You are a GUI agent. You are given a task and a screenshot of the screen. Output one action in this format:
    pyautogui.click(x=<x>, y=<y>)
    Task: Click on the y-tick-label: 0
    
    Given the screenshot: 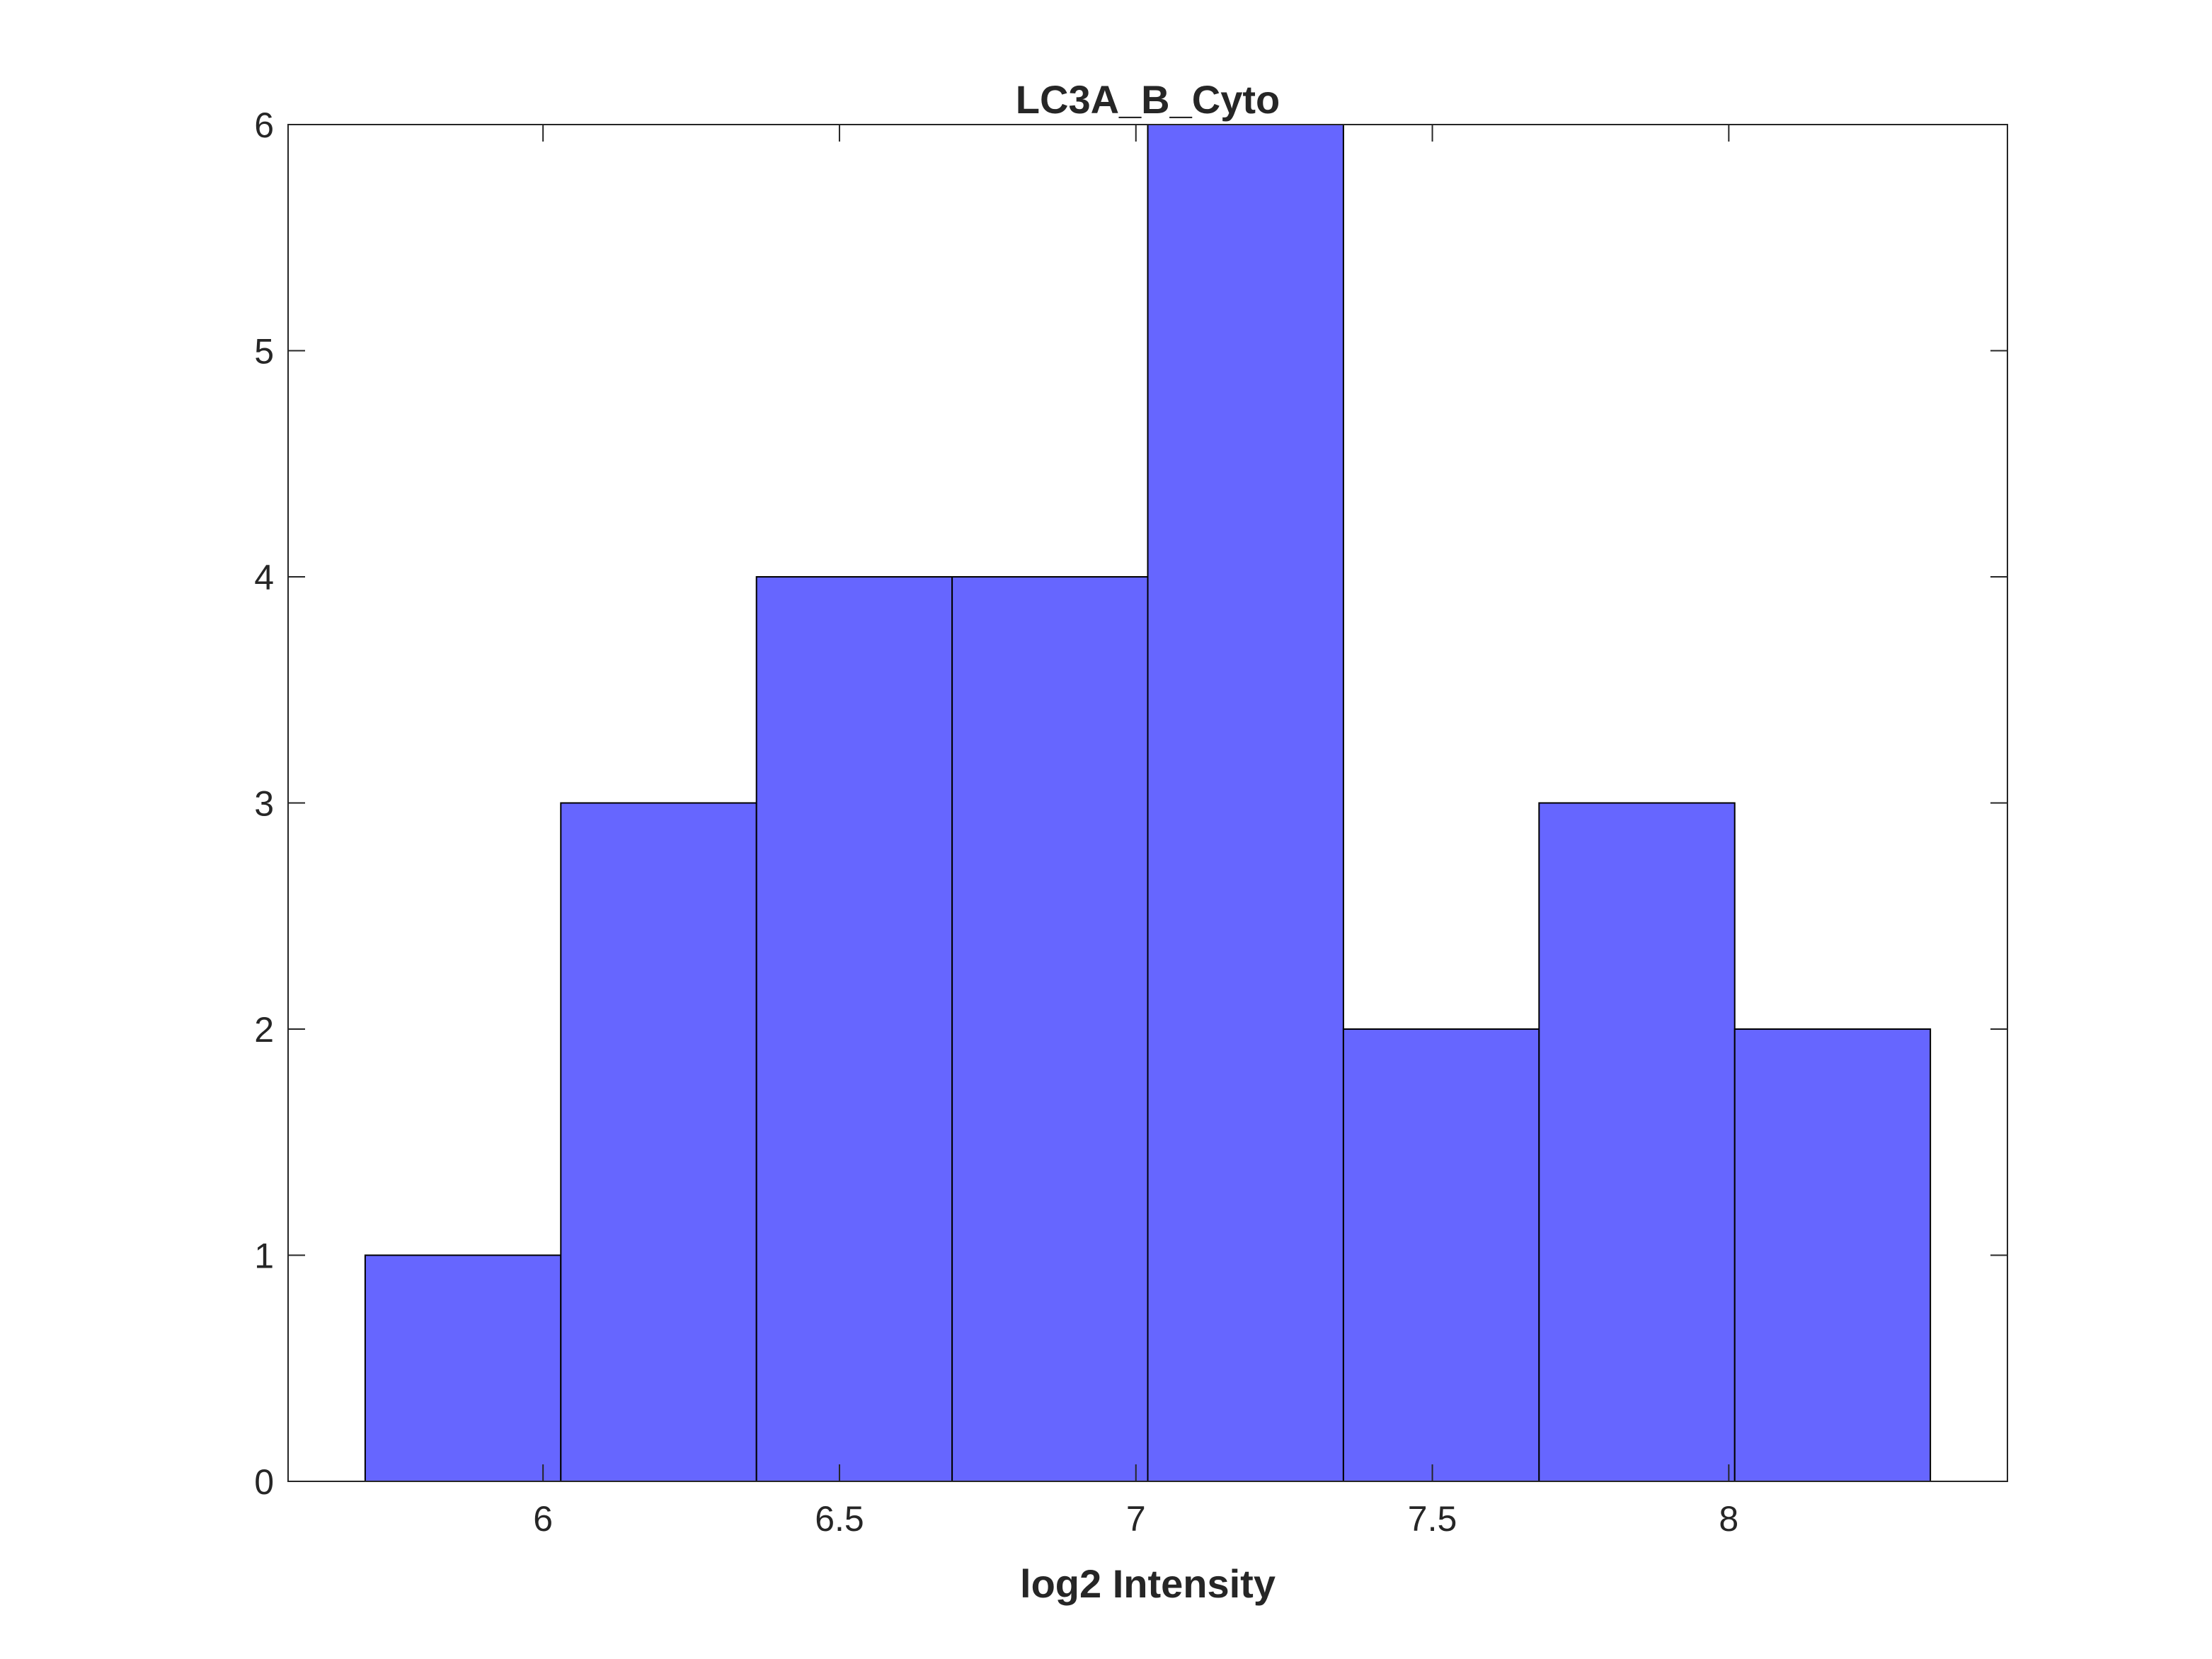 What is the action you would take?
    pyautogui.click(x=264, y=1482)
    